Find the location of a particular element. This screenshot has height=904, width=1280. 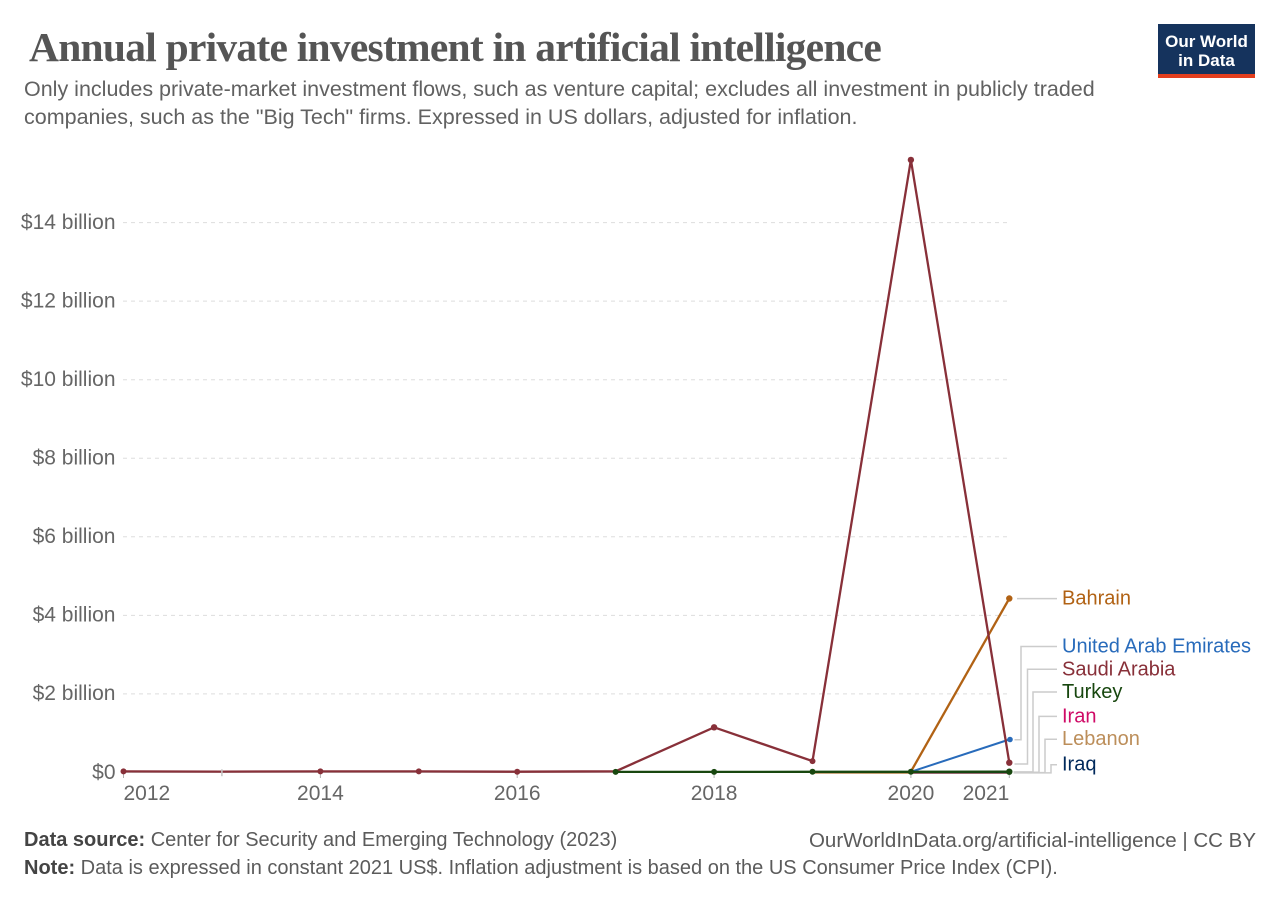

svg-text: 2012 is located at coordinates (147, 793).